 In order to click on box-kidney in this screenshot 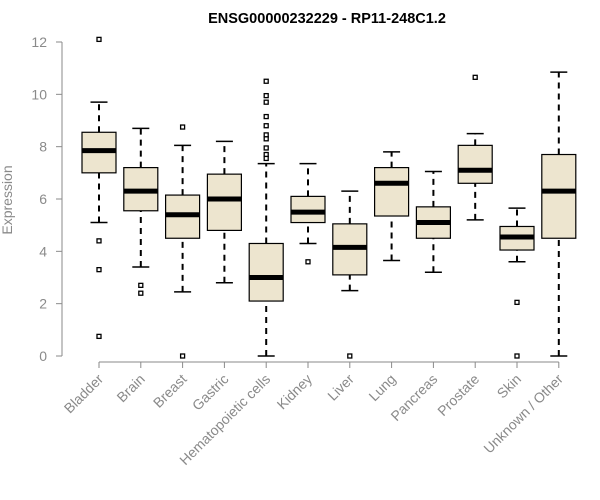, I will do `click(308, 213)`.